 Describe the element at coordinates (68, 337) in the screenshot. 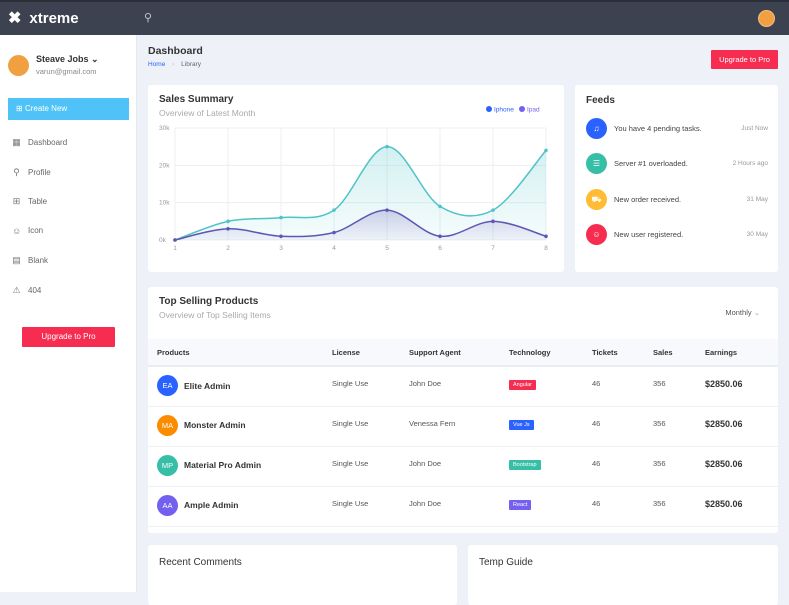

I see `sidebar-upgrade-button: Upgrade to Pro` at that location.